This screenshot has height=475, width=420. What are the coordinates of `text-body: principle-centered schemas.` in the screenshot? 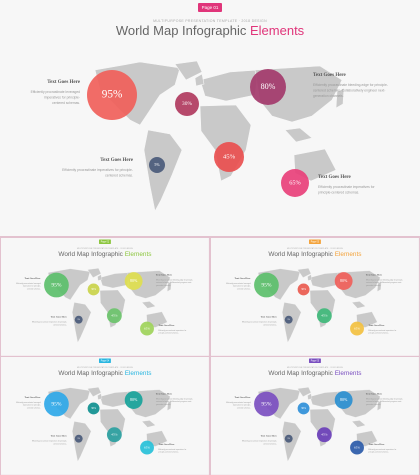 It's located at (338, 192).